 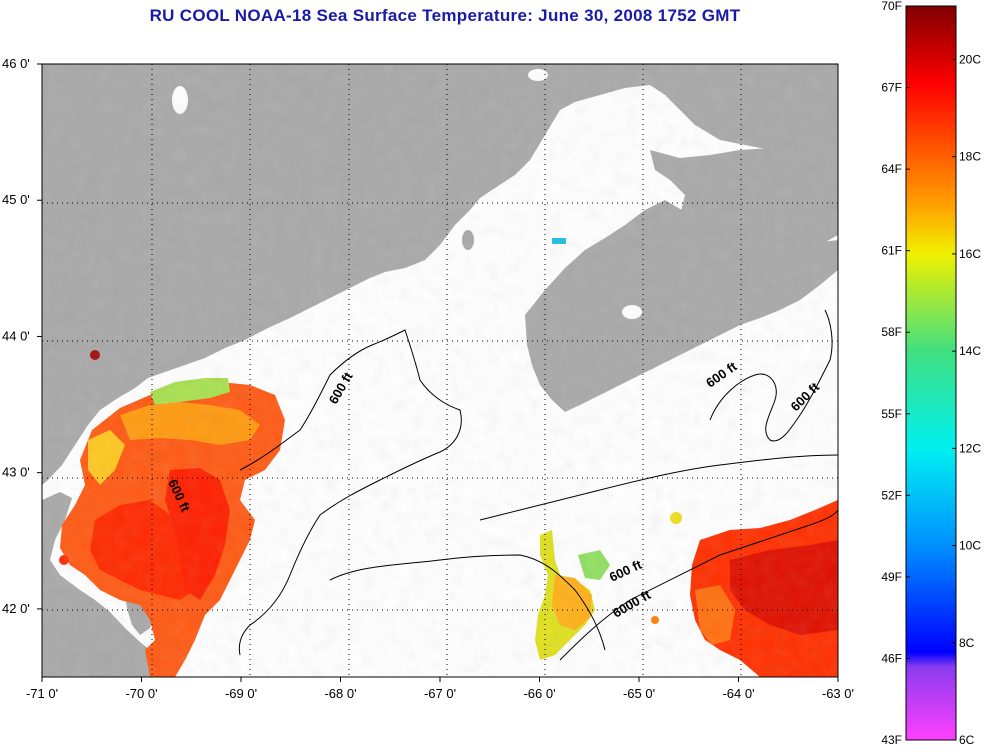 I want to click on colorbar-celsius-label: 8C, so click(x=967, y=643).